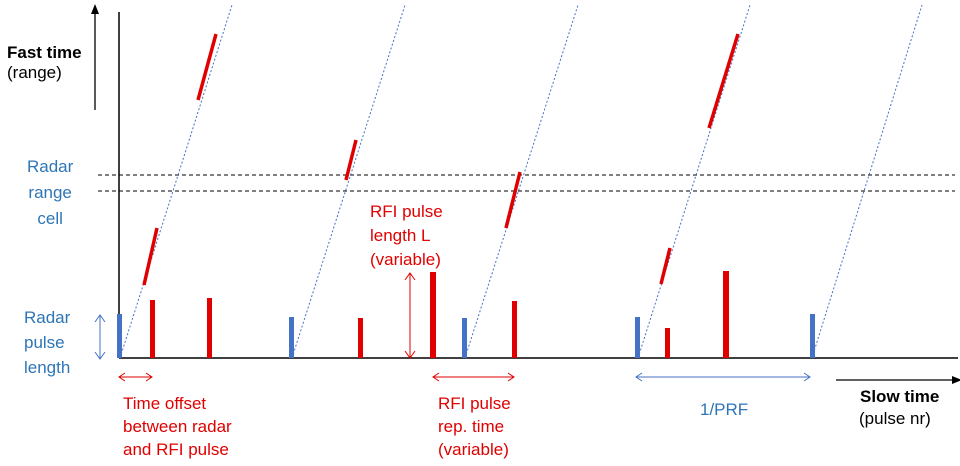 The height and width of the screenshot is (466, 960). I want to click on fast-time-subtitle: (range), so click(34, 72).